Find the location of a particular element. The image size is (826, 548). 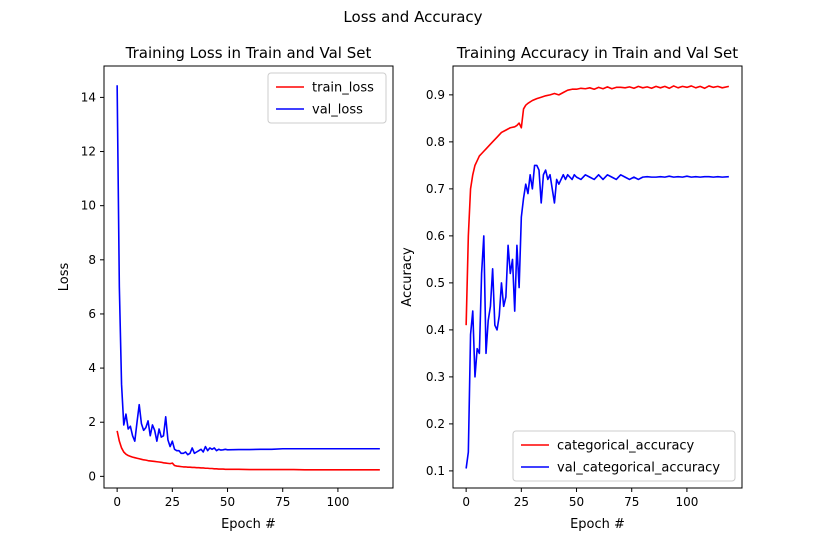

y-tick-label: 0 is located at coordinates (92, 476).